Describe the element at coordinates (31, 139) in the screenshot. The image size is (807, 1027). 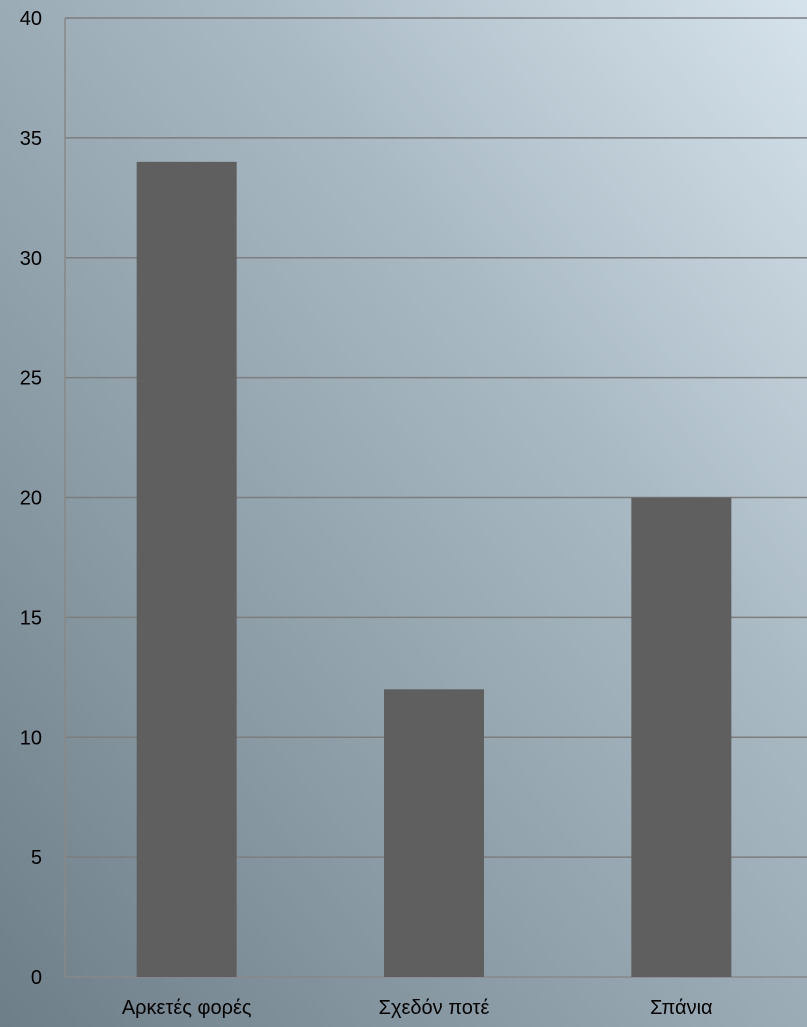
I see `y-tick-label: 35` at that location.